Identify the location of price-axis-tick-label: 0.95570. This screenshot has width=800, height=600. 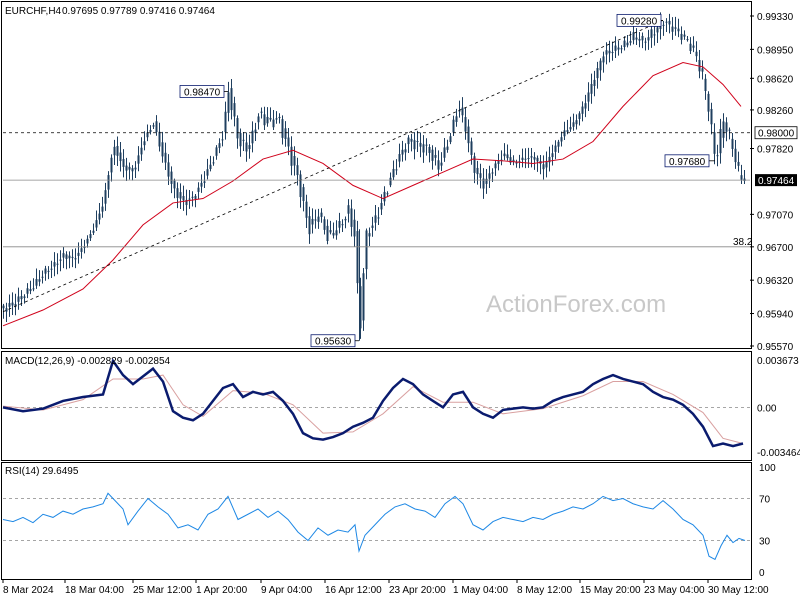
(775, 347).